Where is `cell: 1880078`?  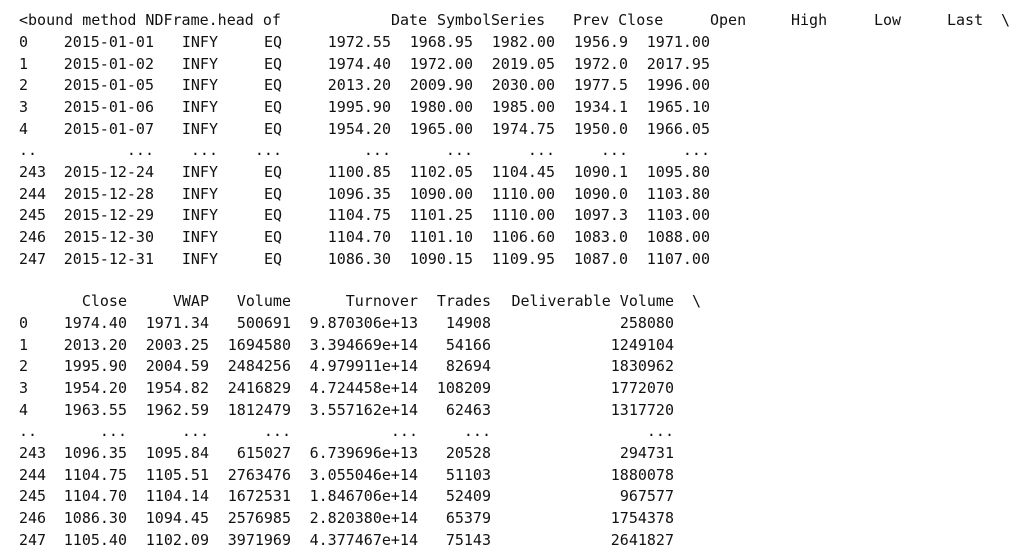 cell: 1880078 is located at coordinates (642, 474).